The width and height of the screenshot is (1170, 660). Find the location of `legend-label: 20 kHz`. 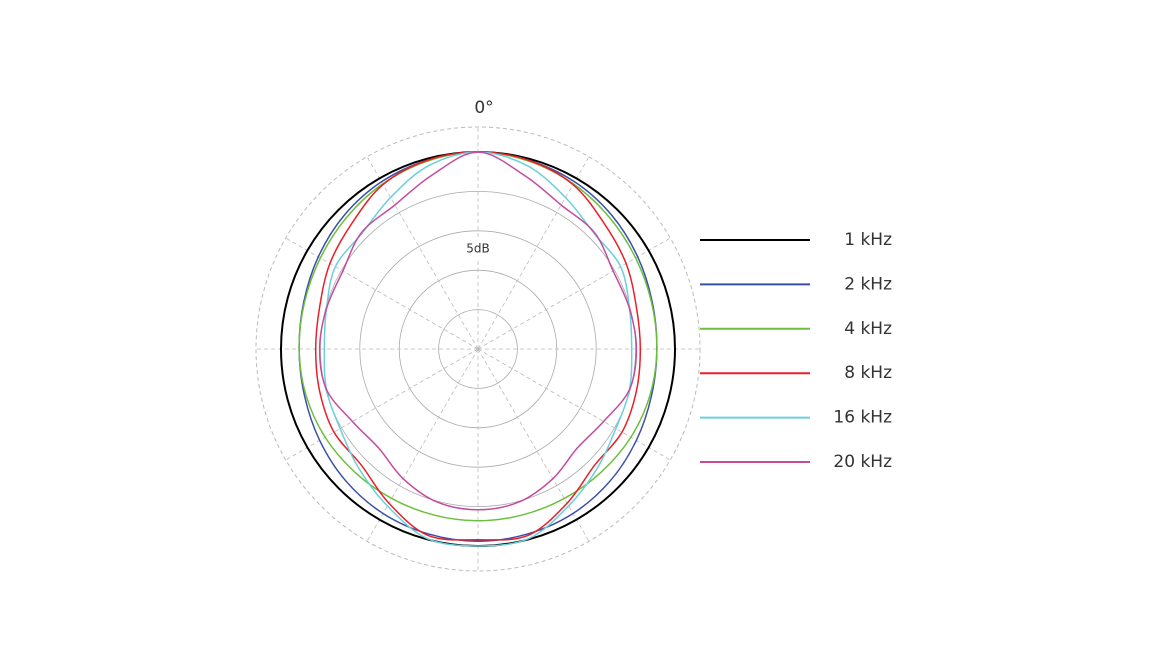

legend-label: 20 kHz is located at coordinates (862, 462).